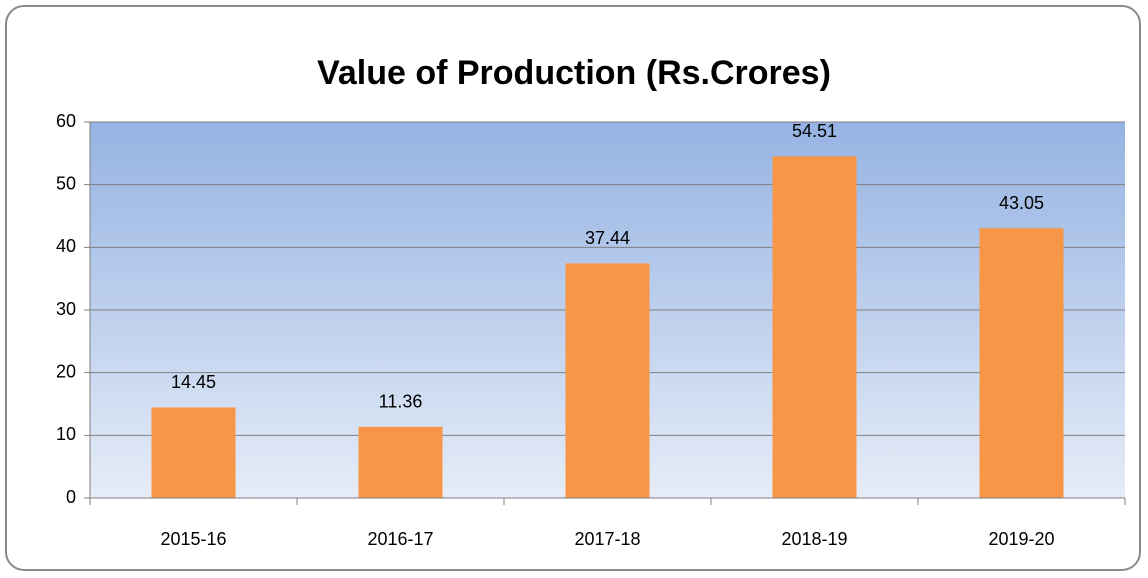  I want to click on x-tick-label: 2018-19, so click(814, 539).